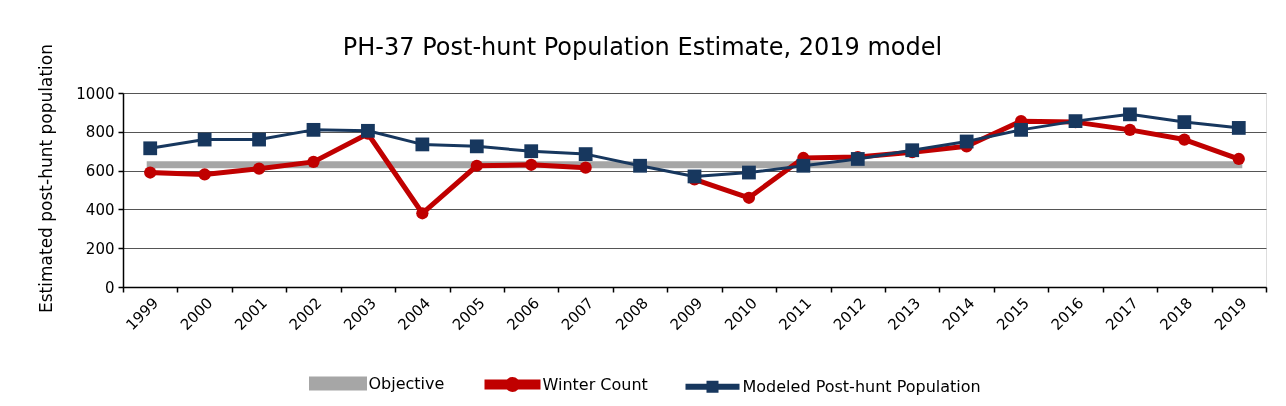 The height and width of the screenshot is (406, 1286). Describe the element at coordinates (45, 178) in the screenshot. I see `y-axis-title: Estimated post-hunt population` at that location.